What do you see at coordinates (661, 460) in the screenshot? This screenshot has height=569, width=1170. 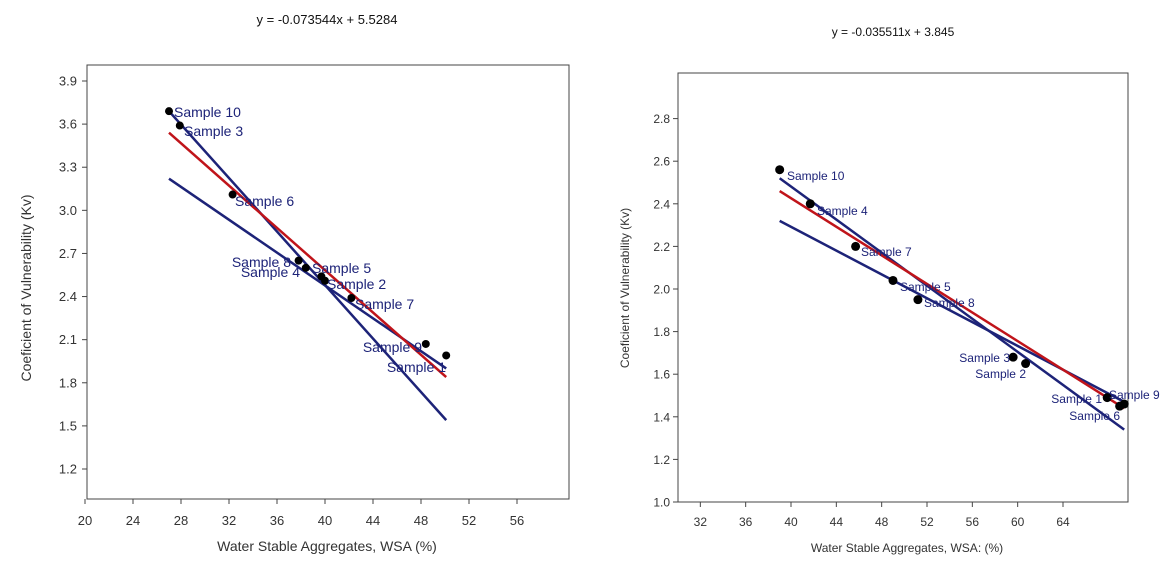 I see `chart-right-y-tick-label: 1.2` at bounding box center [661, 460].